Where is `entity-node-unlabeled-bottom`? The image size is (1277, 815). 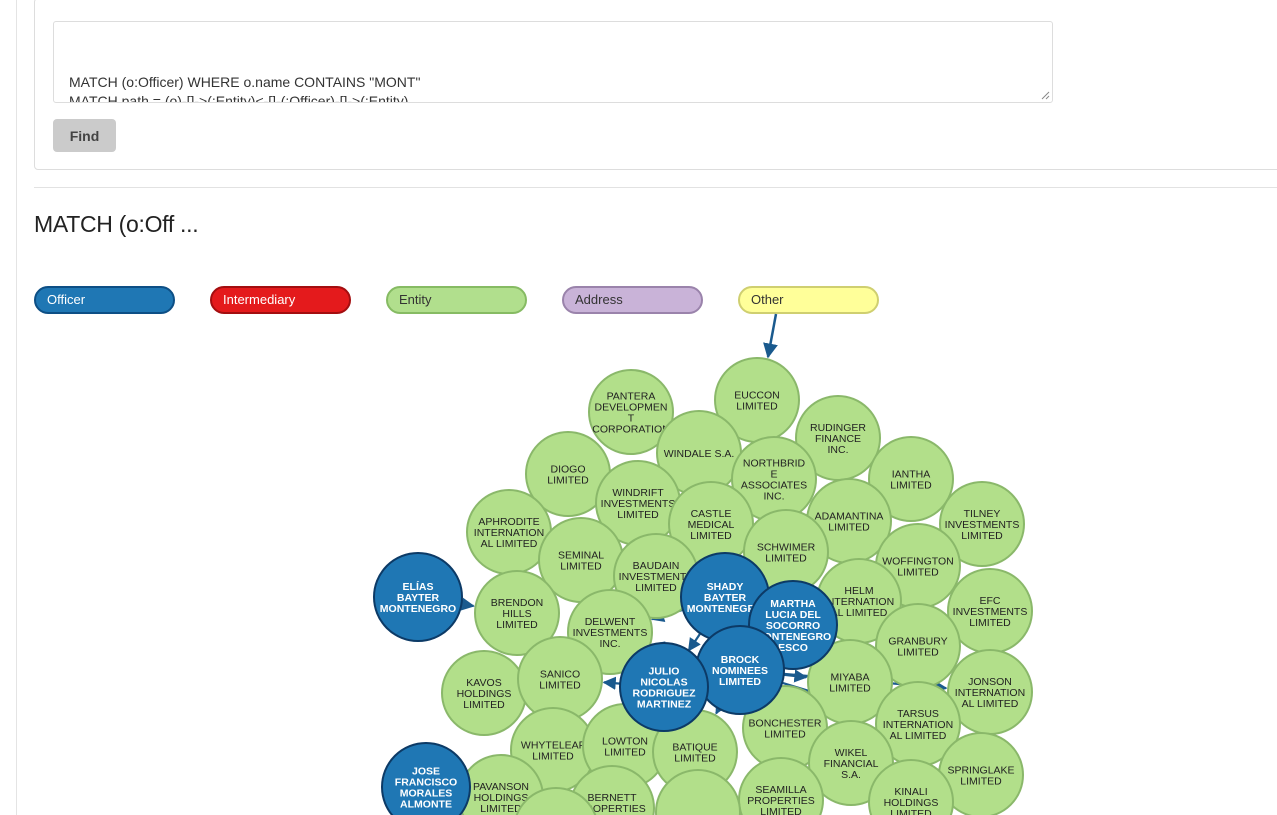 entity-node-unlabeled-bottom is located at coordinates (698, 792).